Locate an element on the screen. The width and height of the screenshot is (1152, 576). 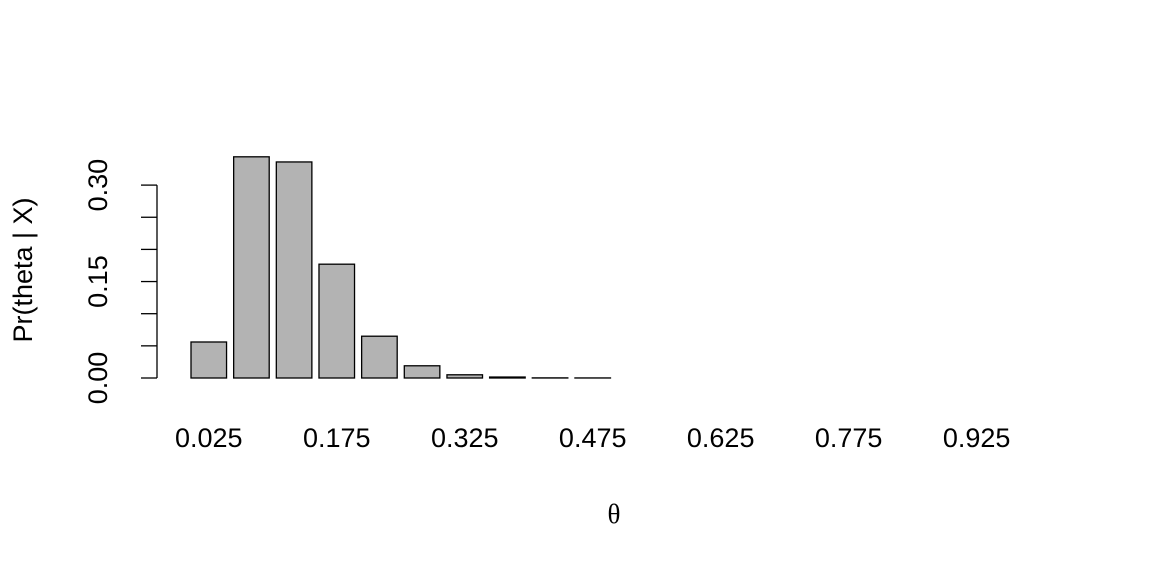
x-tick-label: 0.925 is located at coordinates (977, 438).